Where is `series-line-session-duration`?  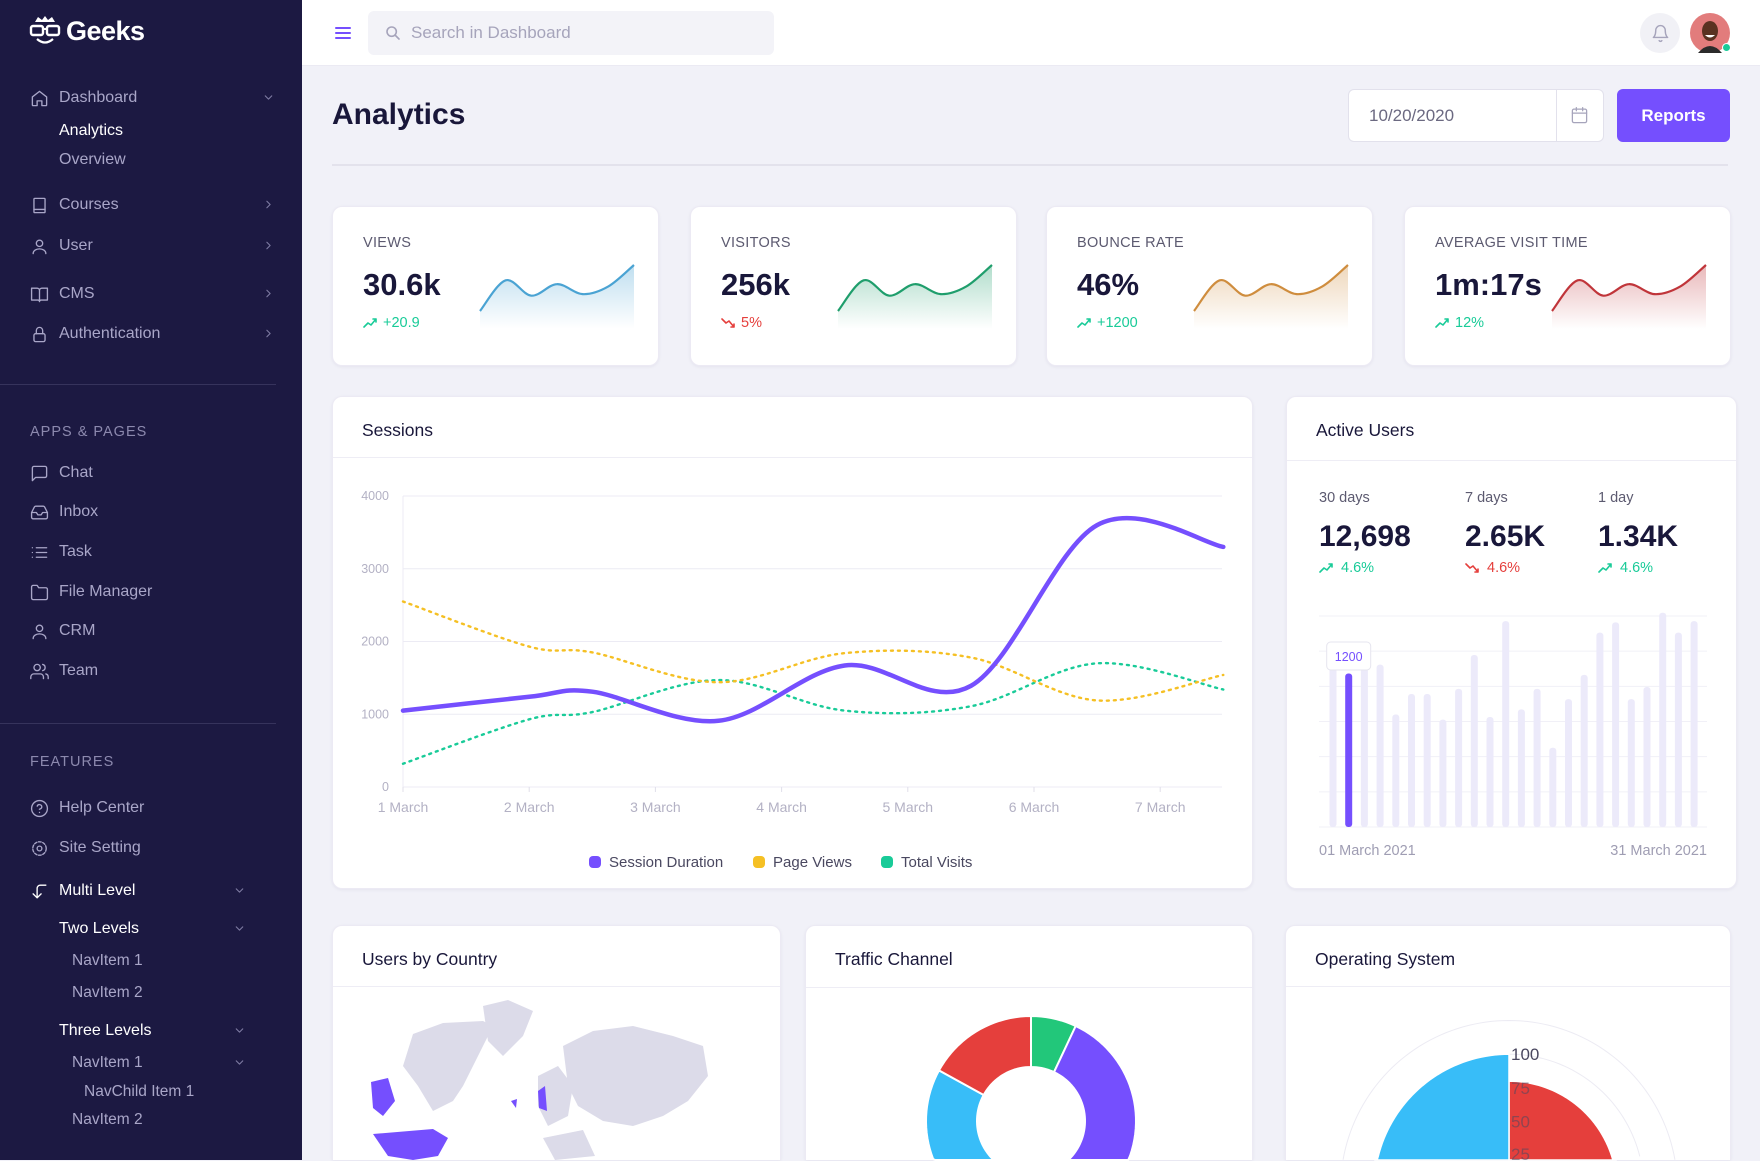
series-line-session-duration is located at coordinates (813, 619).